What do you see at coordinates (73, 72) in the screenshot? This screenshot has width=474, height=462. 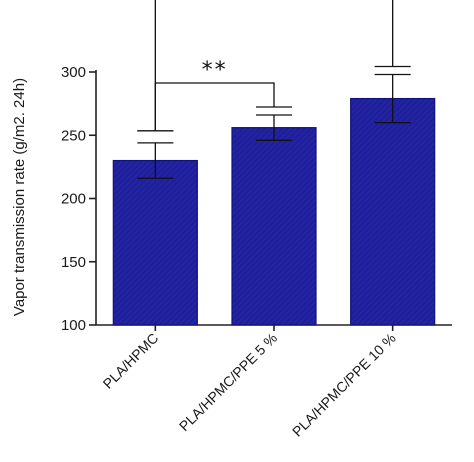 I see `y-tick-label: 300` at bounding box center [73, 72].